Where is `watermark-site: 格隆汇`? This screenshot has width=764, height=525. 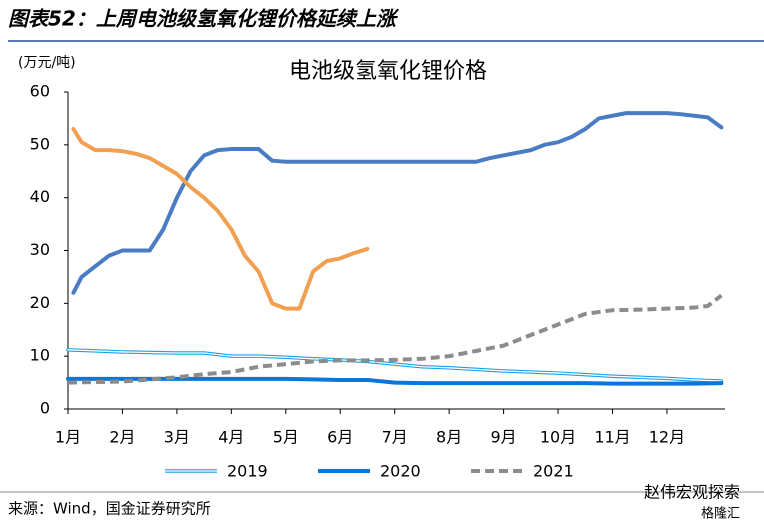
watermark-site: 格隆汇 is located at coordinates (720, 514).